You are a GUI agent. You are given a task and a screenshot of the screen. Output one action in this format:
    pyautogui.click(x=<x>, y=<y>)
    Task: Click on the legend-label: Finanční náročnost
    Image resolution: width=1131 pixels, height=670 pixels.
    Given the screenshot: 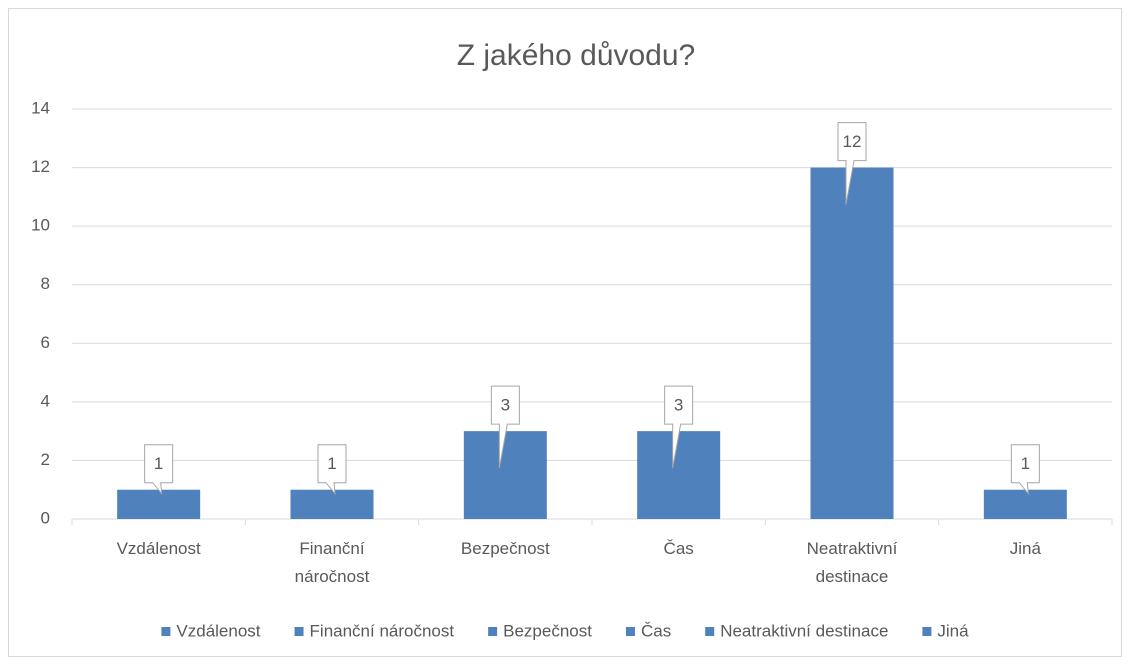 What is the action you would take?
    pyautogui.click(x=382, y=630)
    